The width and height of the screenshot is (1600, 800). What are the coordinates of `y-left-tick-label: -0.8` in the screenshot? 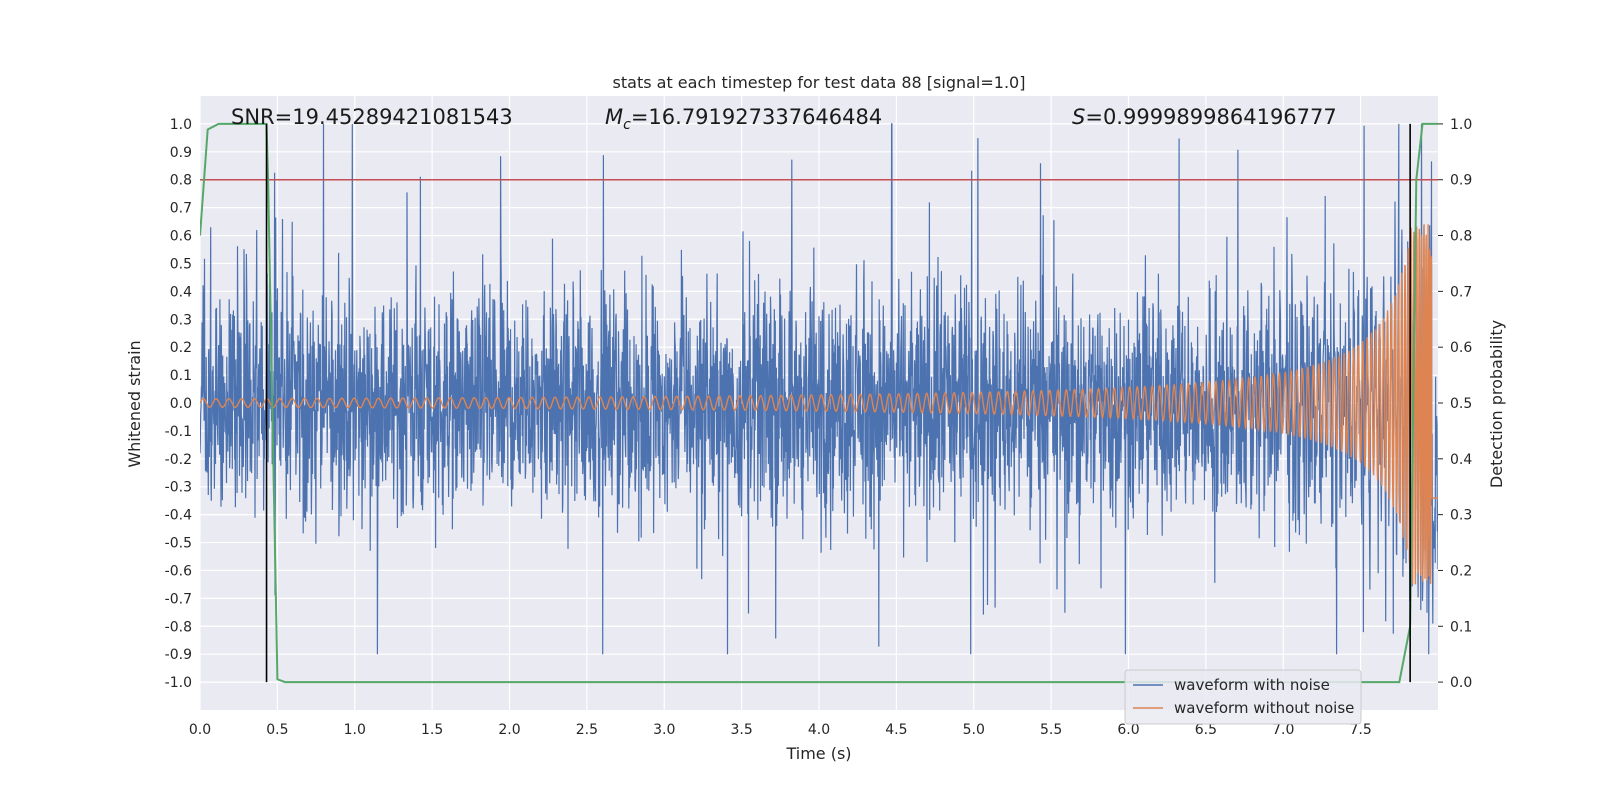 It's located at (178, 627).